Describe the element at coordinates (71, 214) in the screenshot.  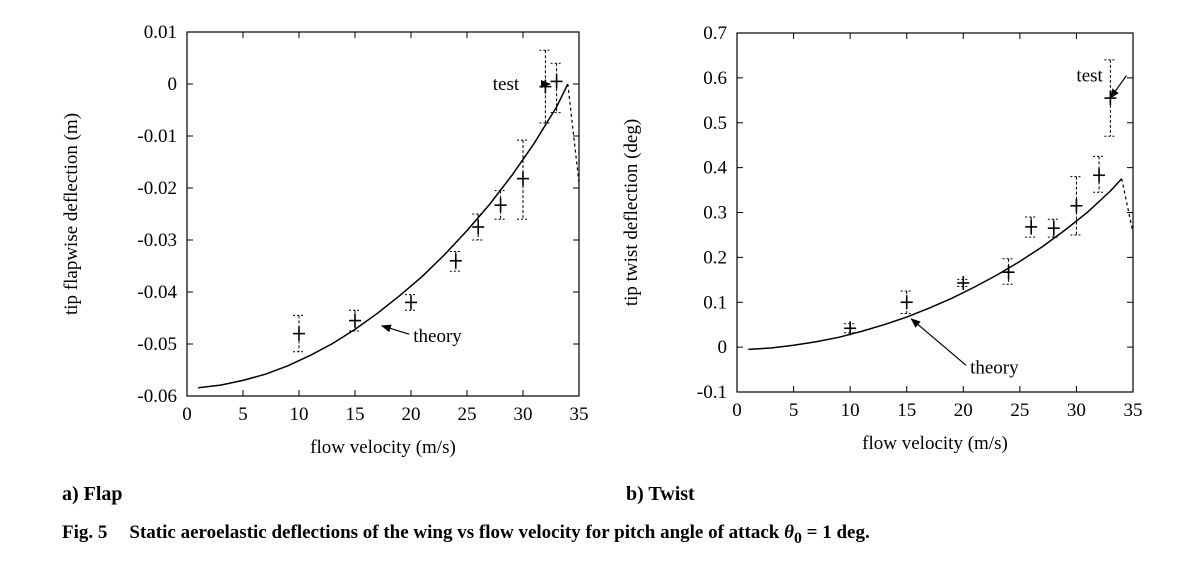
I see `y-axis-label: tip flapwise deflection (m)` at that location.